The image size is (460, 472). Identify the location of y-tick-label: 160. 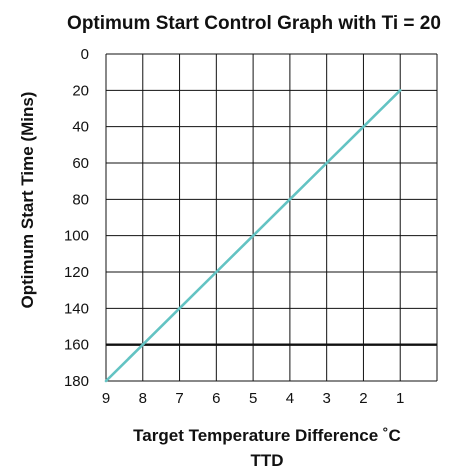
(76, 345).